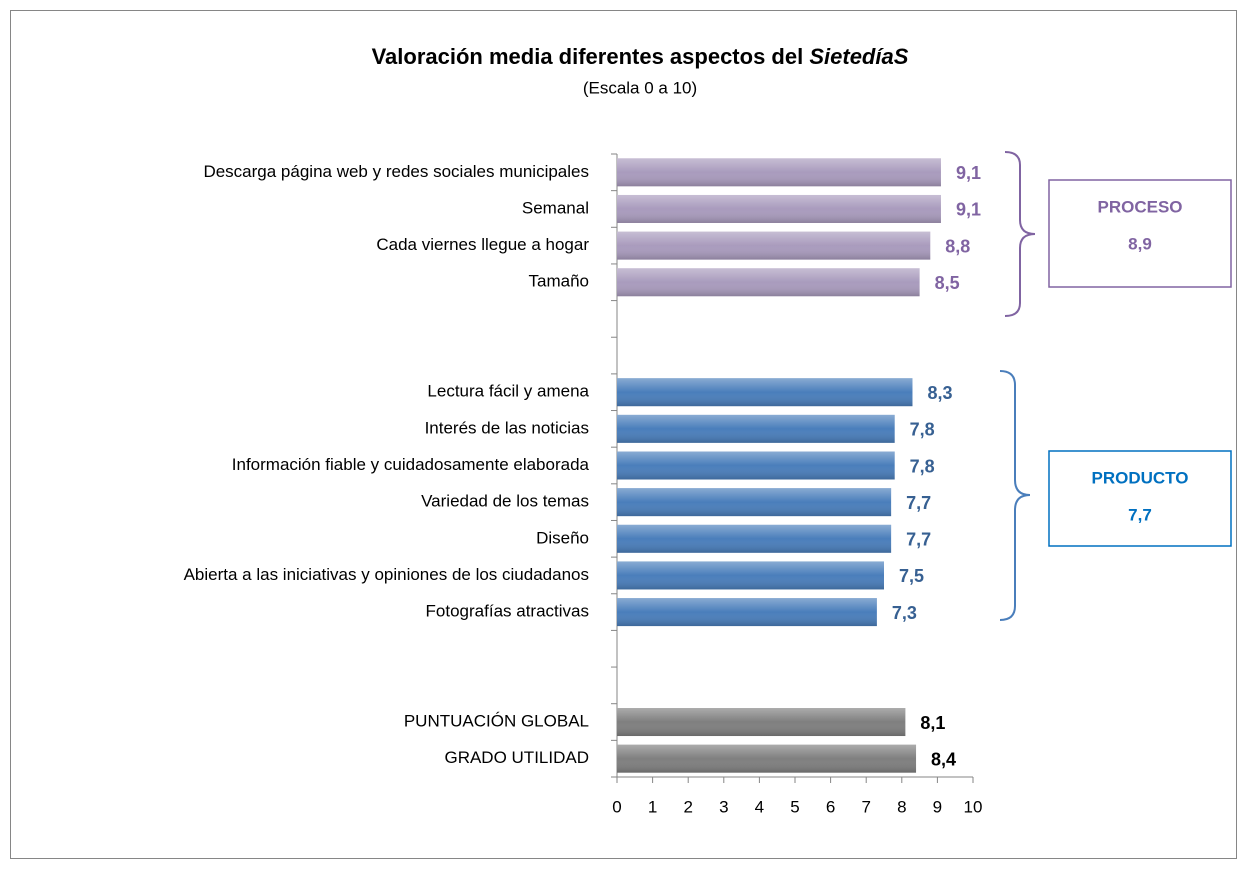 The height and width of the screenshot is (873, 1245). Describe the element at coordinates (508, 391) in the screenshot. I see `y-tick-label: Lectura fácil y amena` at that location.